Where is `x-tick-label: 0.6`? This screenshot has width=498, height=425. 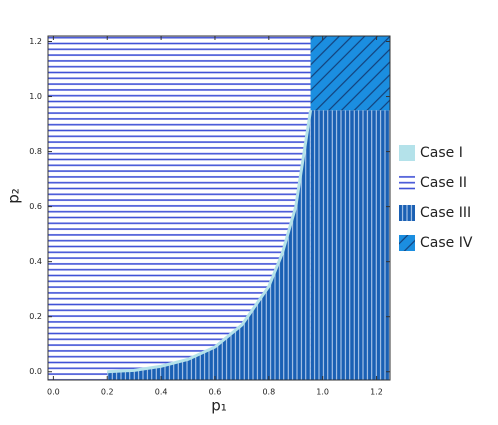 x-tick-label: 0.6 is located at coordinates (215, 392).